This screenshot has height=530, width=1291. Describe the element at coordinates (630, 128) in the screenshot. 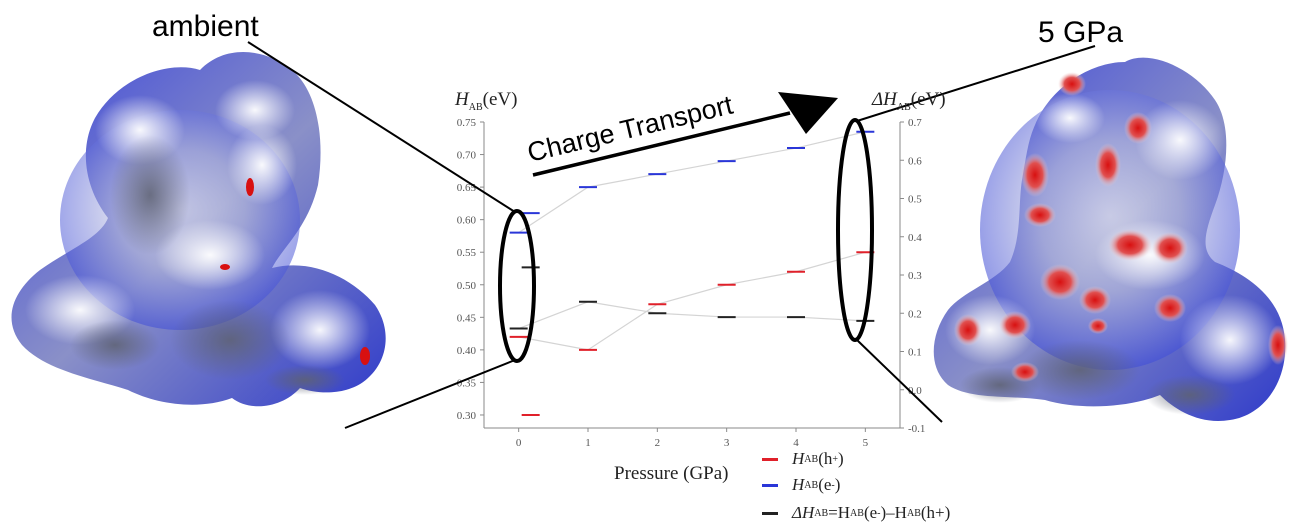

I see `charge-transport-label: Charge Transport` at that location.